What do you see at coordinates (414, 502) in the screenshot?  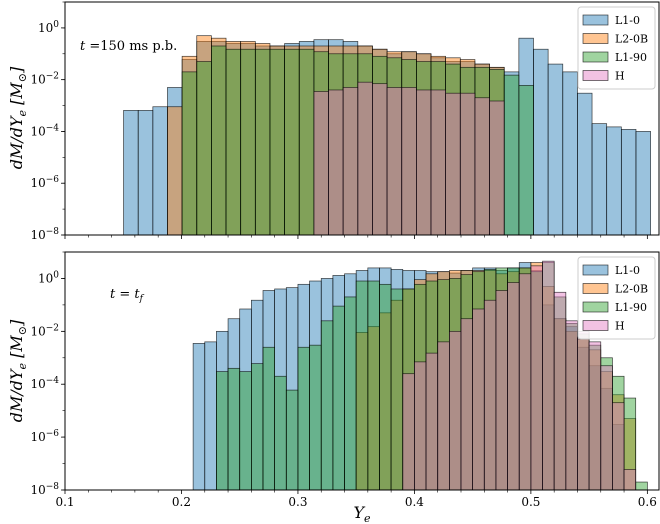 I see `x-tick-label: 0.4` at bounding box center [414, 502].